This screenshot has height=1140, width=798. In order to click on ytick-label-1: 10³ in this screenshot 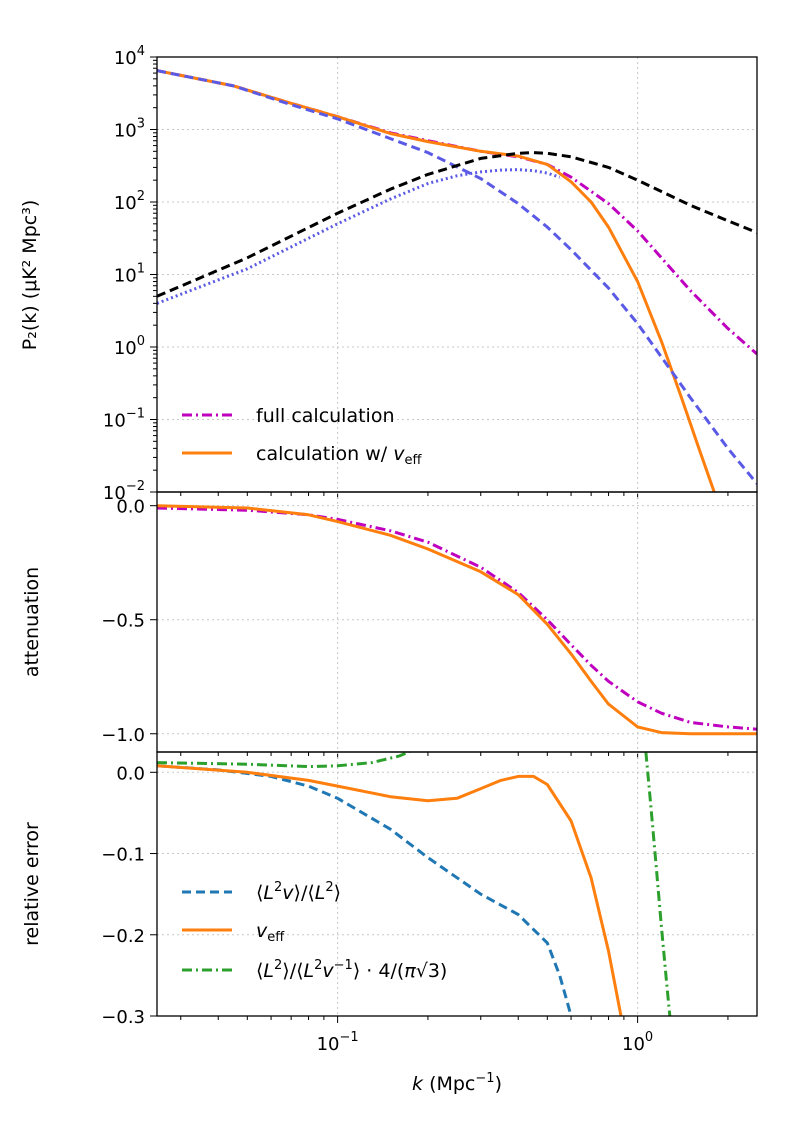, I will do `click(129, 129)`.